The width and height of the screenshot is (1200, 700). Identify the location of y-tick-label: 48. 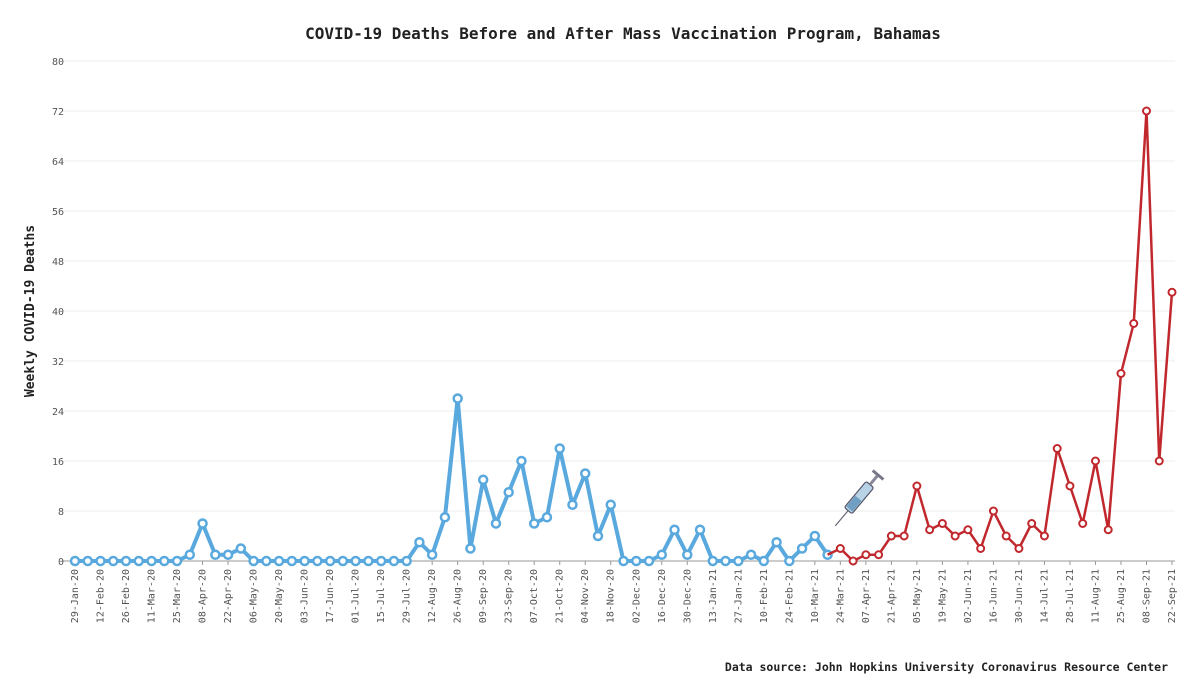
(58, 262).